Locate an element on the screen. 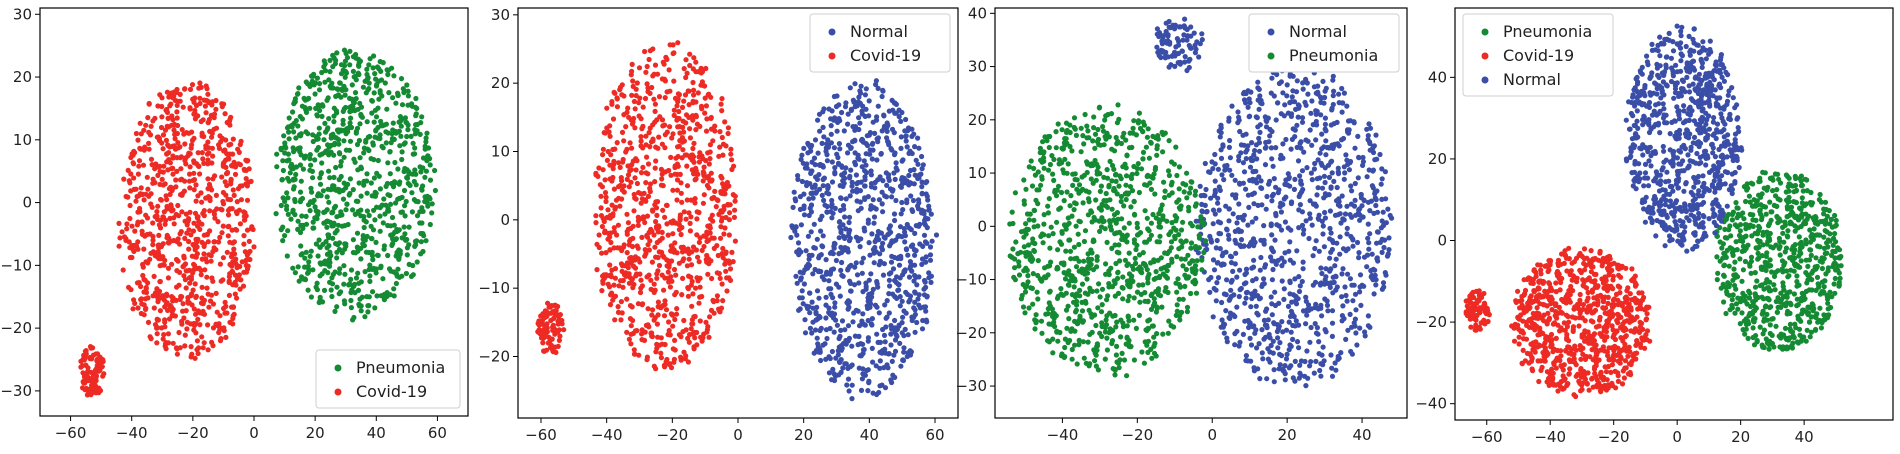 This screenshot has width=1900, height=454. x-tick-label: −20 is located at coordinates (193, 433).